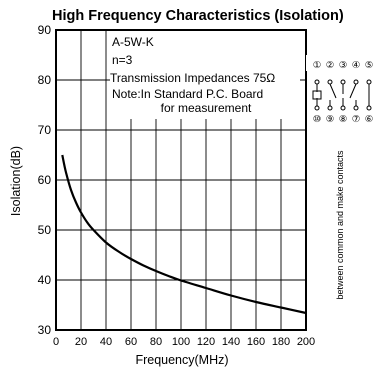  Describe the element at coordinates (340, 225) in the screenshot. I see `side-note: between common and make contacts` at that location.